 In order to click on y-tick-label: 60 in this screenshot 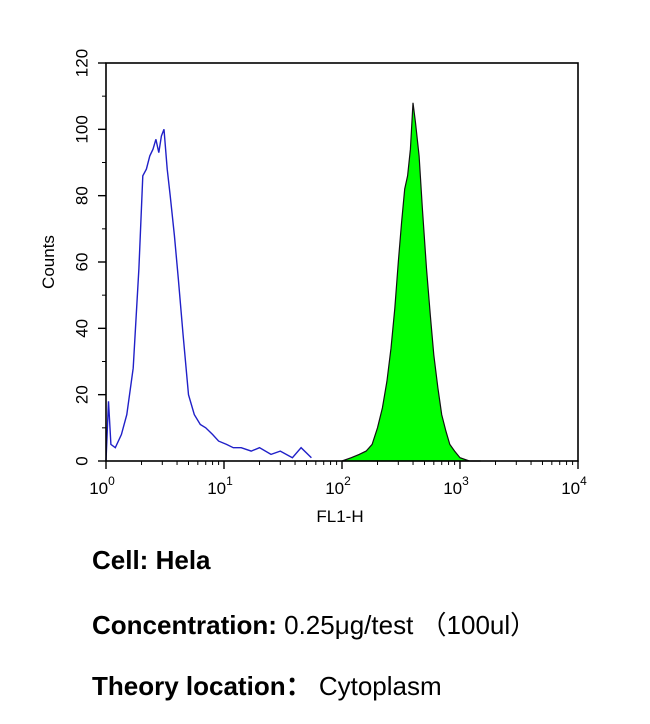, I will do `click(82, 262)`.